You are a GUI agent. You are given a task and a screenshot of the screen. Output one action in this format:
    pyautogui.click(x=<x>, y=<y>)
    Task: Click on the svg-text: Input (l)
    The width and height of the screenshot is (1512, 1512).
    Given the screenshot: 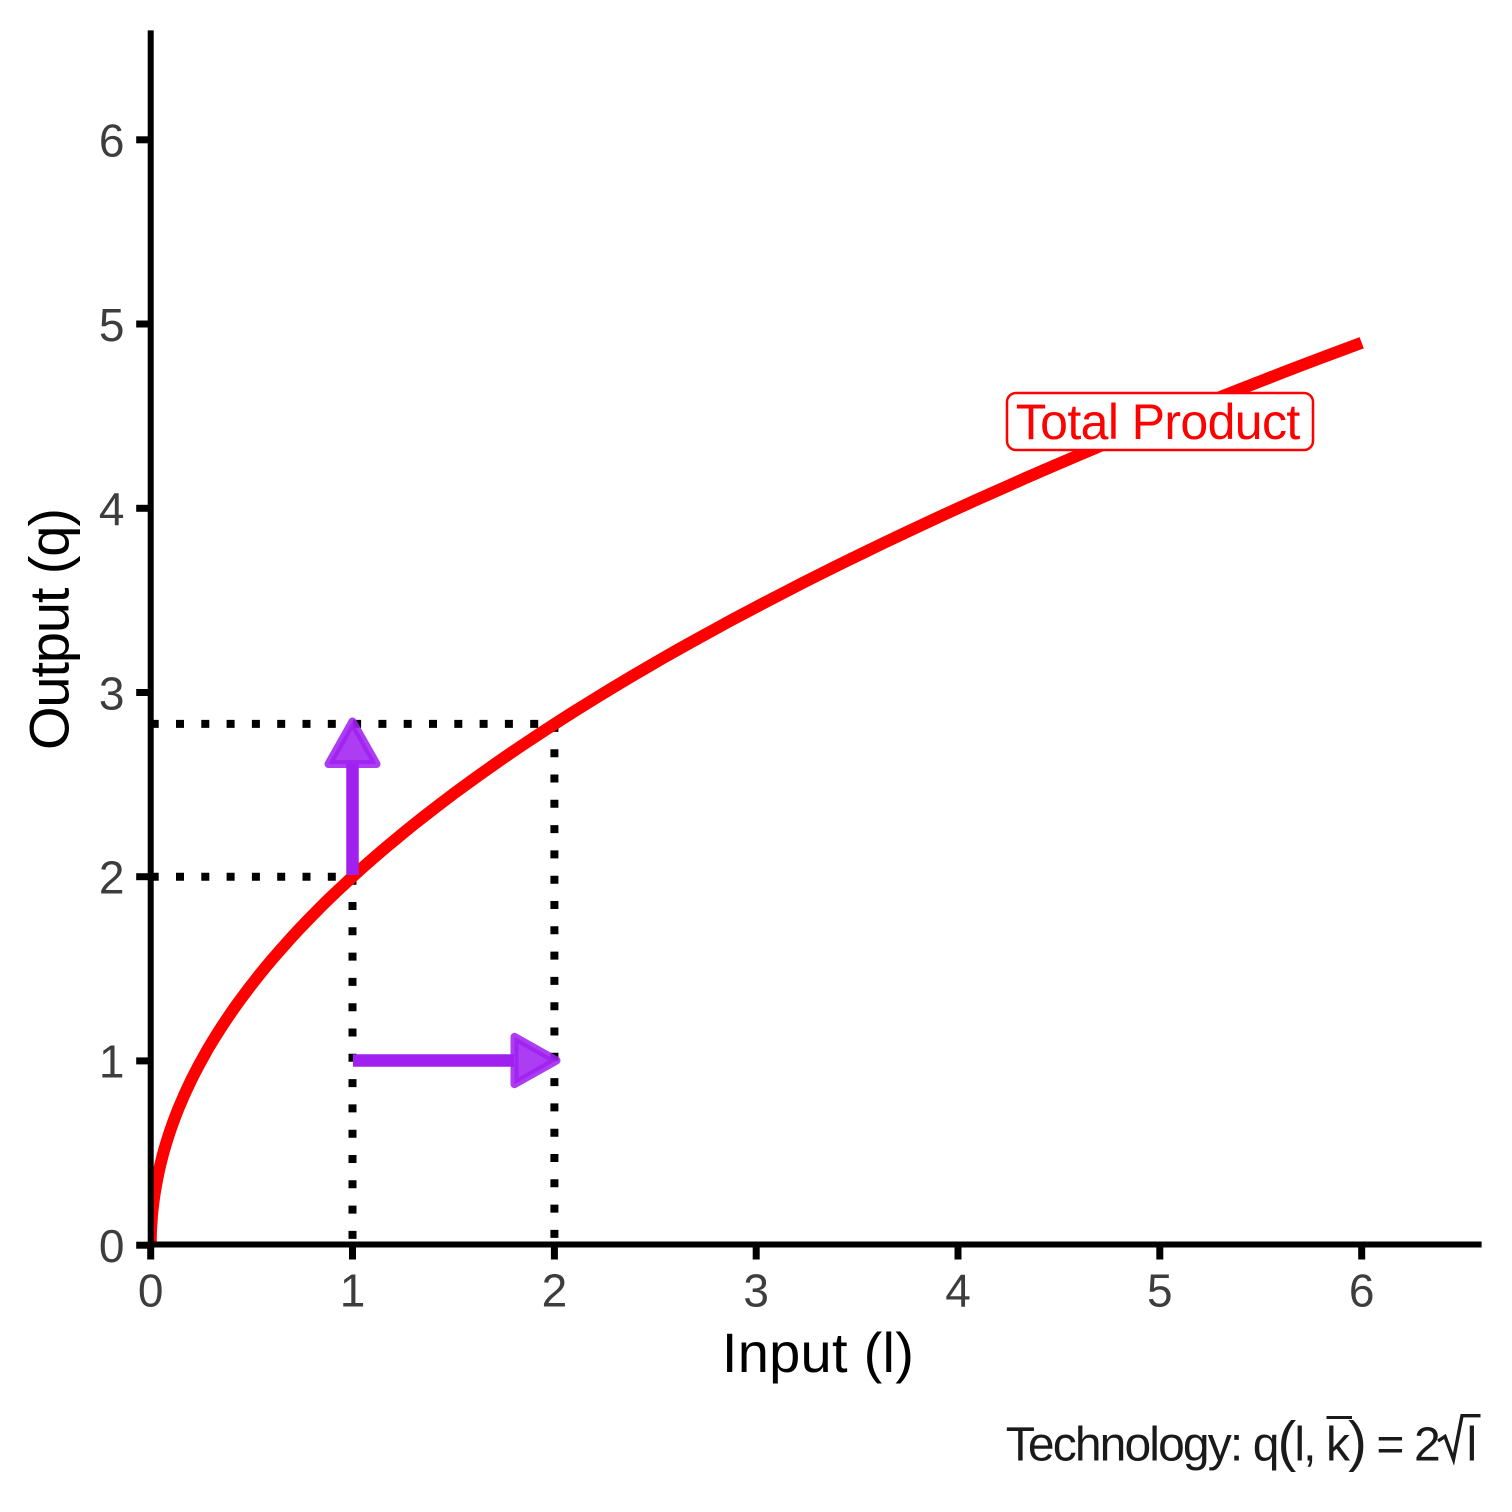 What is the action you would take?
    pyautogui.click(x=818, y=1352)
    